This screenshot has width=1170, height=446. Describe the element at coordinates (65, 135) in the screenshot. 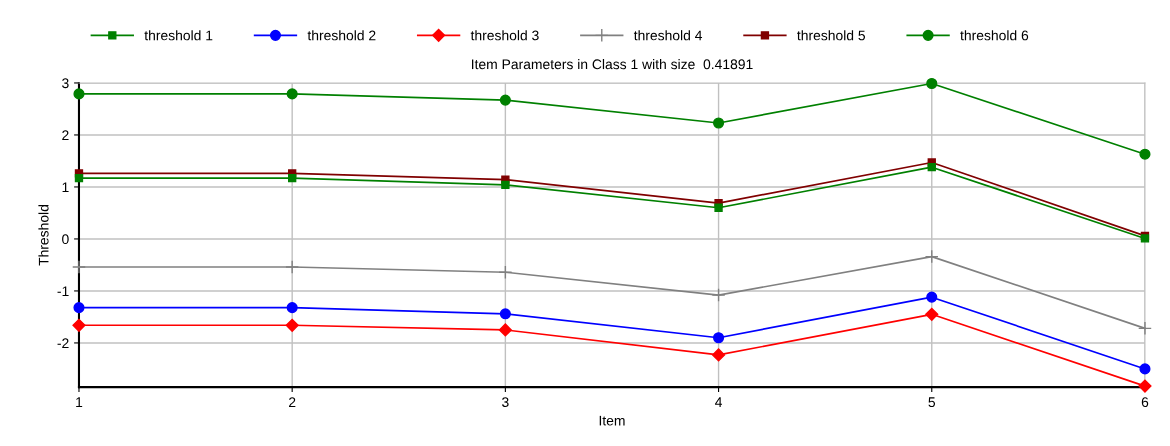

I see `y-tick-label: 2` at that location.